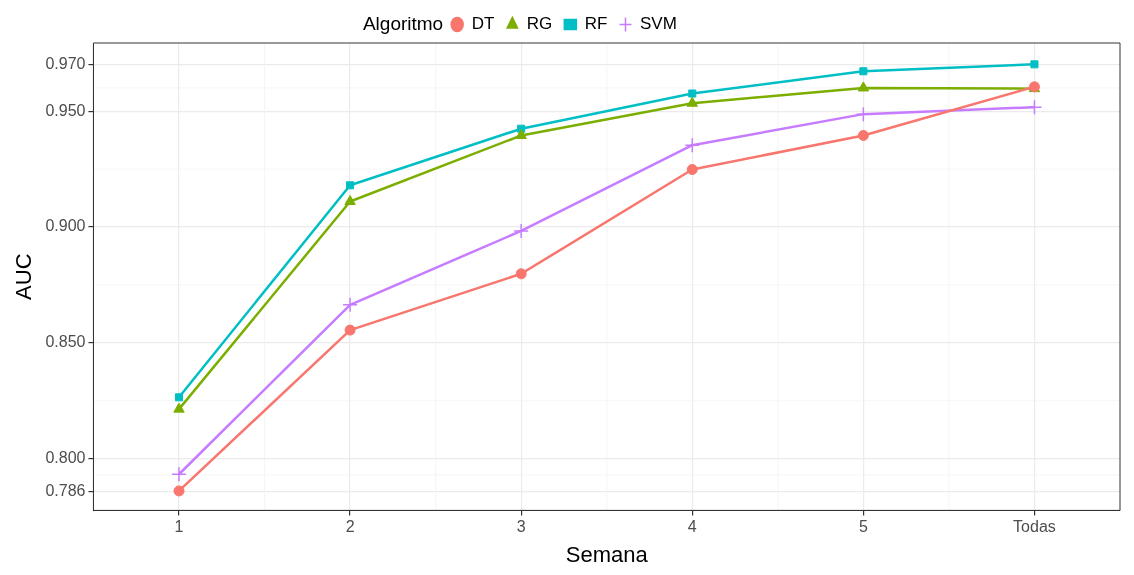  What do you see at coordinates (65, 342) in the screenshot?
I see `y-tick-label: 0.850` at bounding box center [65, 342].